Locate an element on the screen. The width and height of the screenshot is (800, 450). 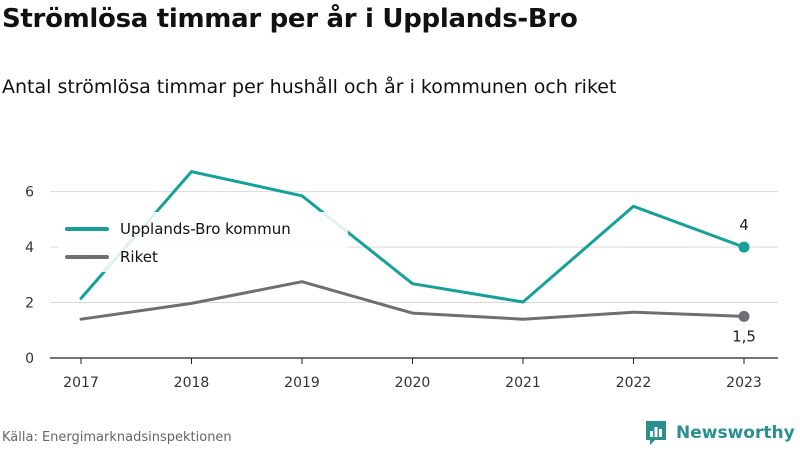
data-label: 4 is located at coordinates (744, 225).